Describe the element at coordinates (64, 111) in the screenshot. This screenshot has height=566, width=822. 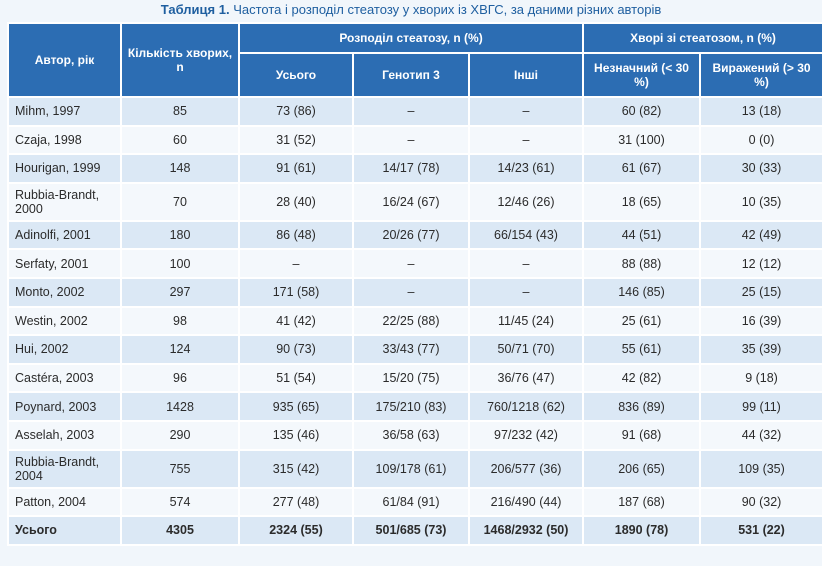
I see `cell-author: Mihm, 1997` at that location.